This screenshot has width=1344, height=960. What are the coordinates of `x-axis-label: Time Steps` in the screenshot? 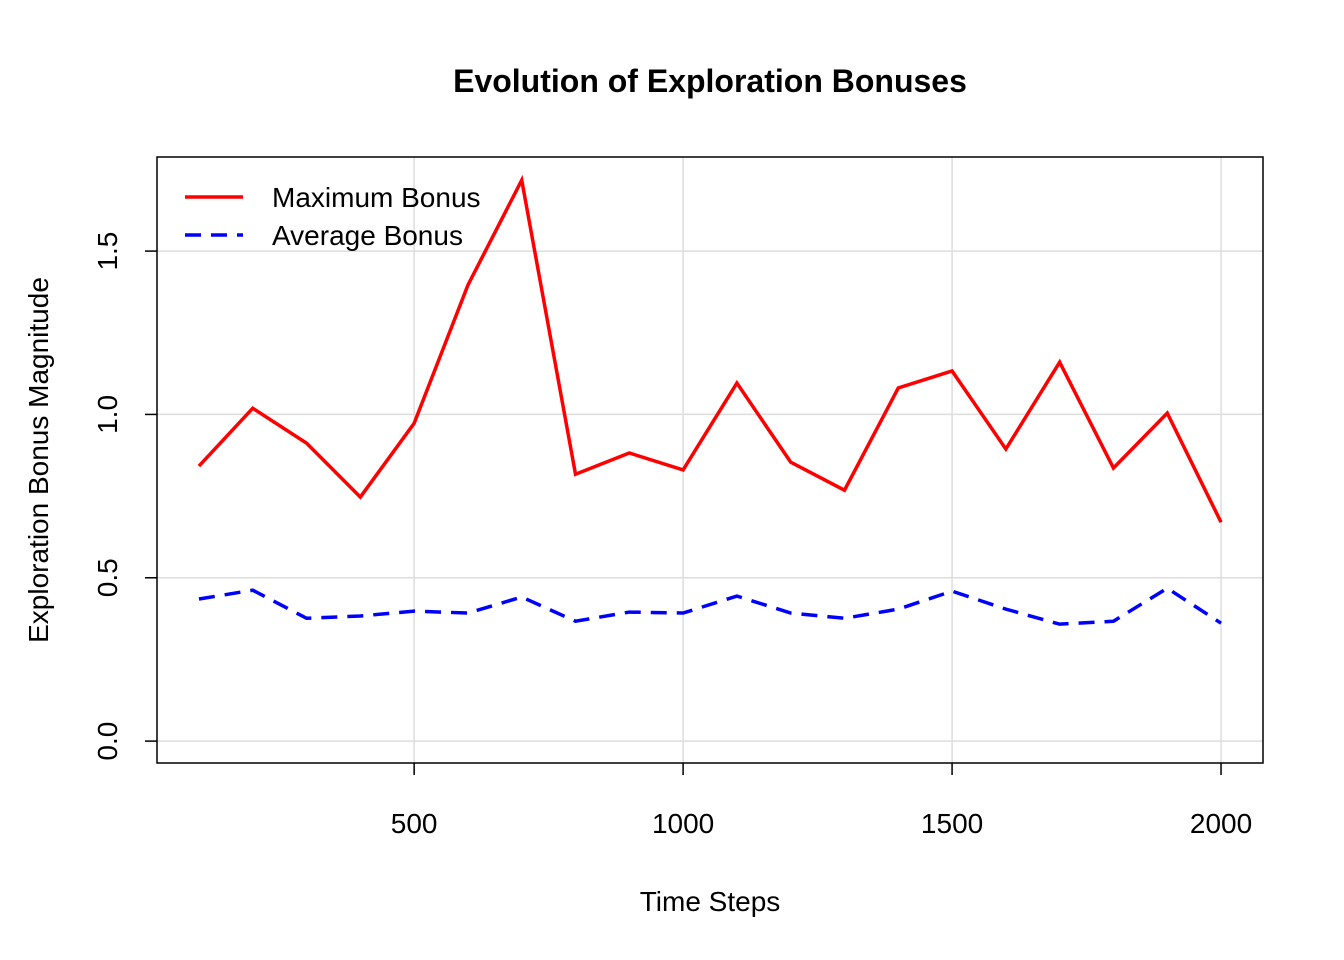 It's located at (710, 901).